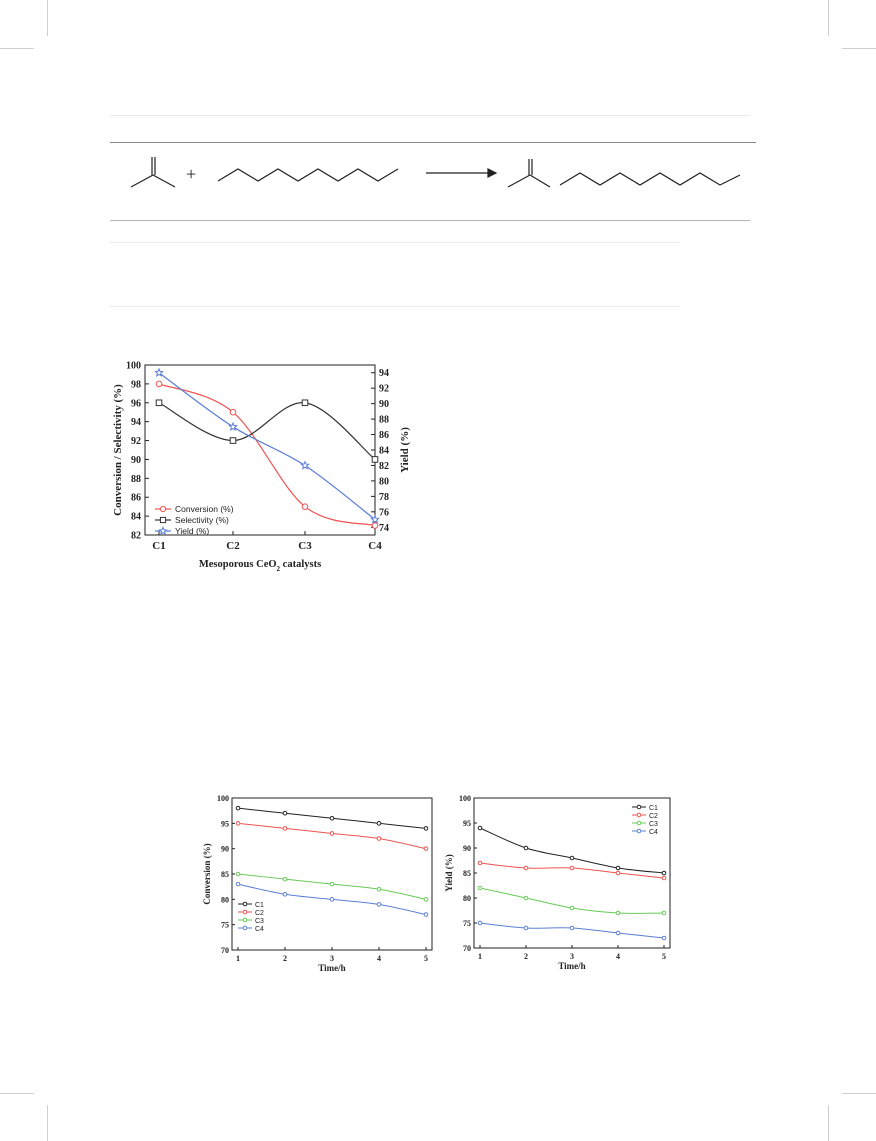 The image size is (876, 1141). What do you see at coordinates (136, 441) in the screenshot?
I see `y-tick-label: 92` at bounding box center [136, 441].